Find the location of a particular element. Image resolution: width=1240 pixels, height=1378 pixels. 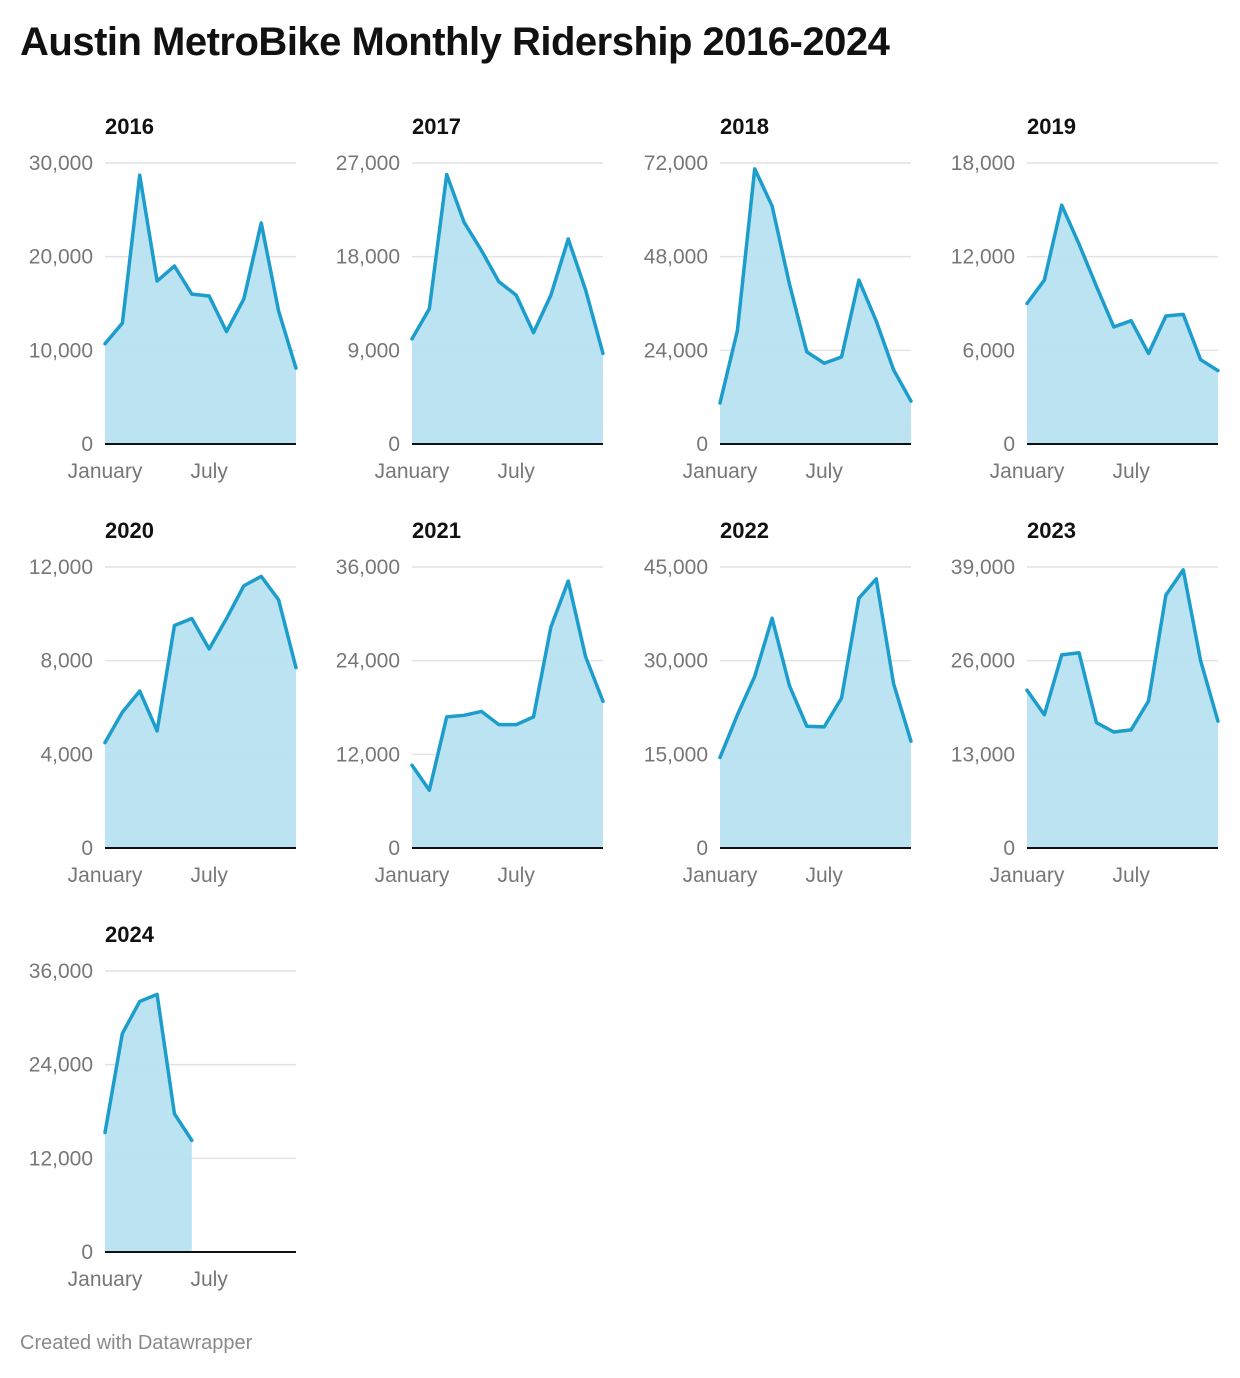

y-tick-label: 27,000 is located at coordinates (368, 163).